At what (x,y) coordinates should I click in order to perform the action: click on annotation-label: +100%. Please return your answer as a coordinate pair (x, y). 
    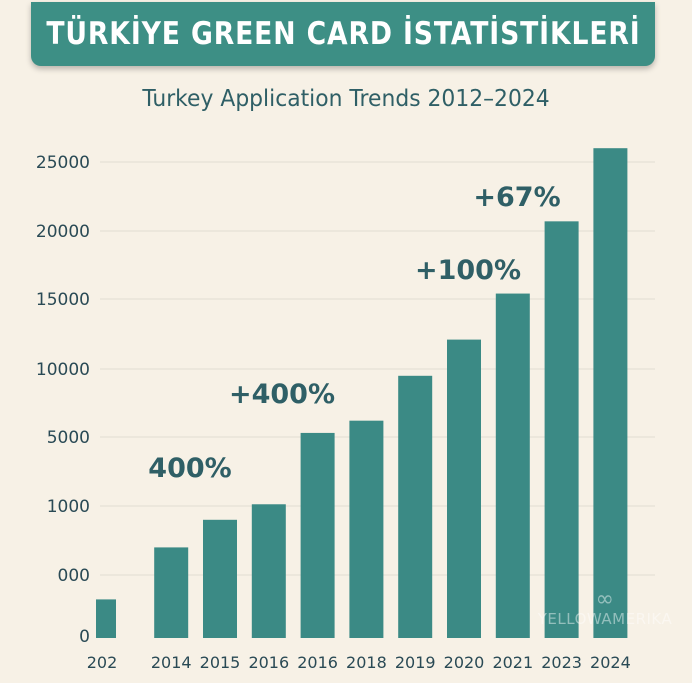
    Looking at the image, I should click on (468, 270).